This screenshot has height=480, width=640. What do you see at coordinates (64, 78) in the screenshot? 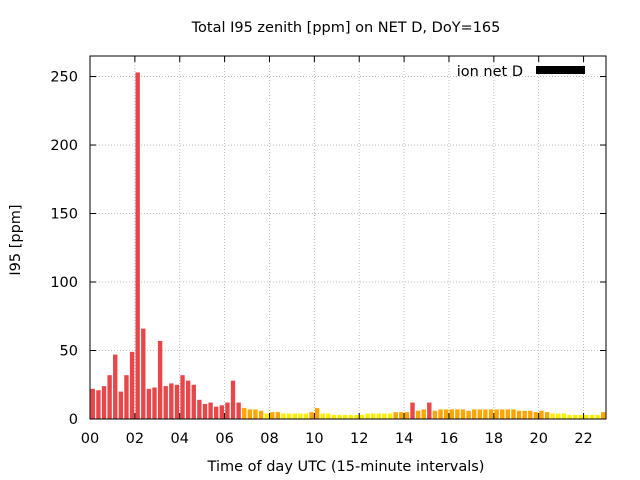
I see `y-tick-label: 250` at bounding box center [64, 78].